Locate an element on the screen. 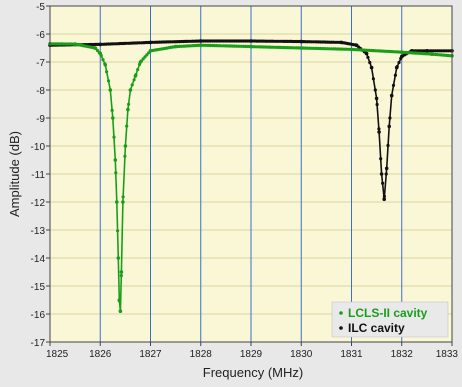  y-tick-label: -6 is located at coordinates (40, 35).